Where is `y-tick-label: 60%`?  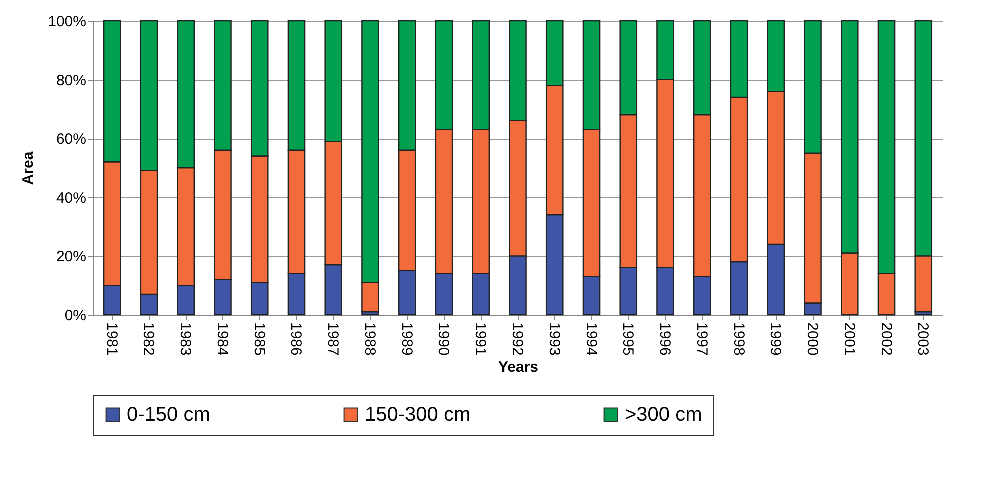 y-tick-label: 60% is located at coordinates (71, 139).